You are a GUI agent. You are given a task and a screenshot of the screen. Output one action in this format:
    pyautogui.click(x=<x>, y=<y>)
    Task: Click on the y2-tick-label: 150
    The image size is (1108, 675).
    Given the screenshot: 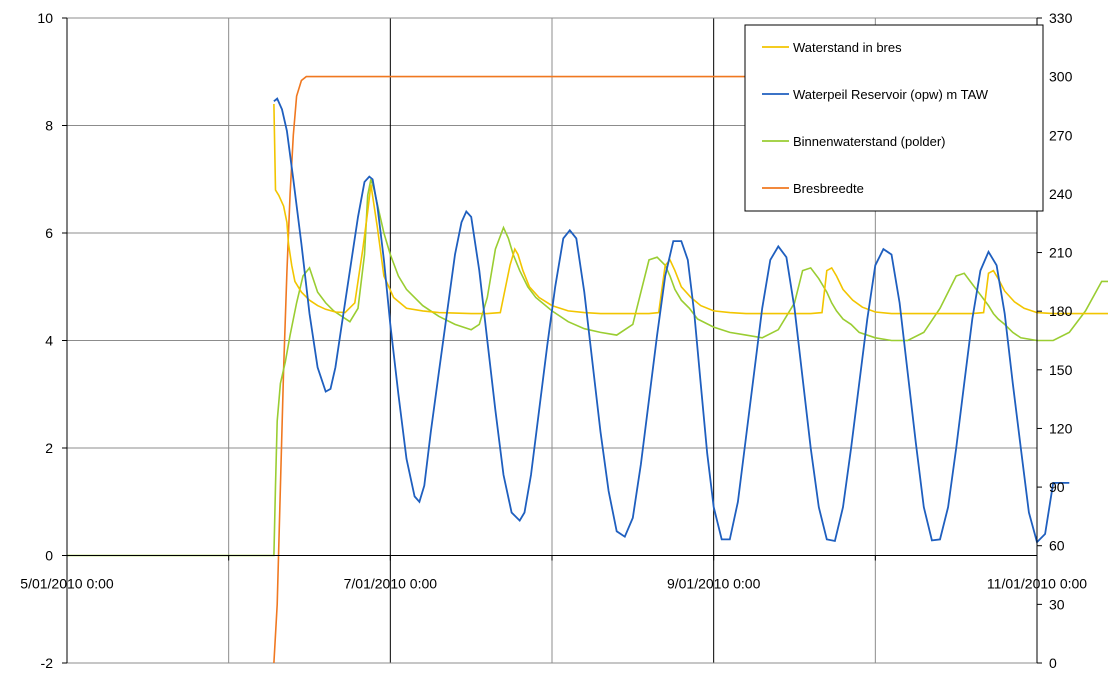 What is the action you would take?
    pyautogui.click(x=1061, y=370)
    